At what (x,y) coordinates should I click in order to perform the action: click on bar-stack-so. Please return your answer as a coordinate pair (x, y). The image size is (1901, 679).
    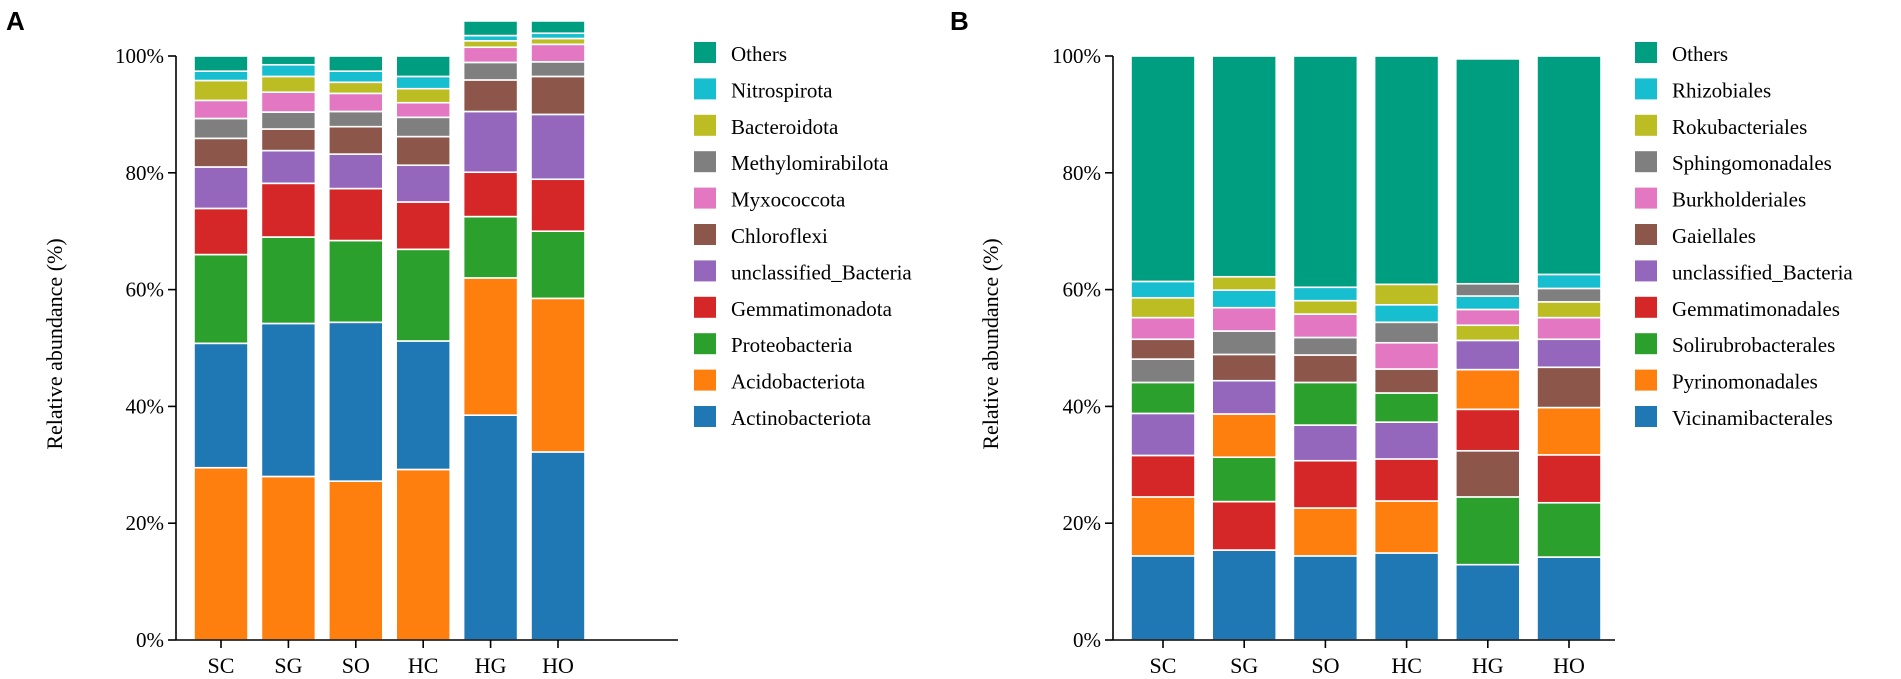
    Looking at the image, I should click on (1325, 348).